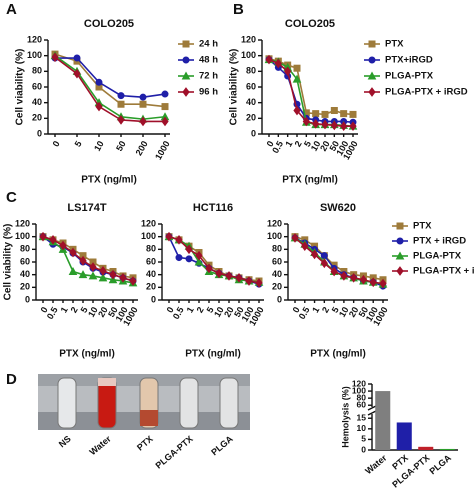  Describe the element at coordinates (151, 249) in the screenshot. I see `y-tick-label: 80` at that location.